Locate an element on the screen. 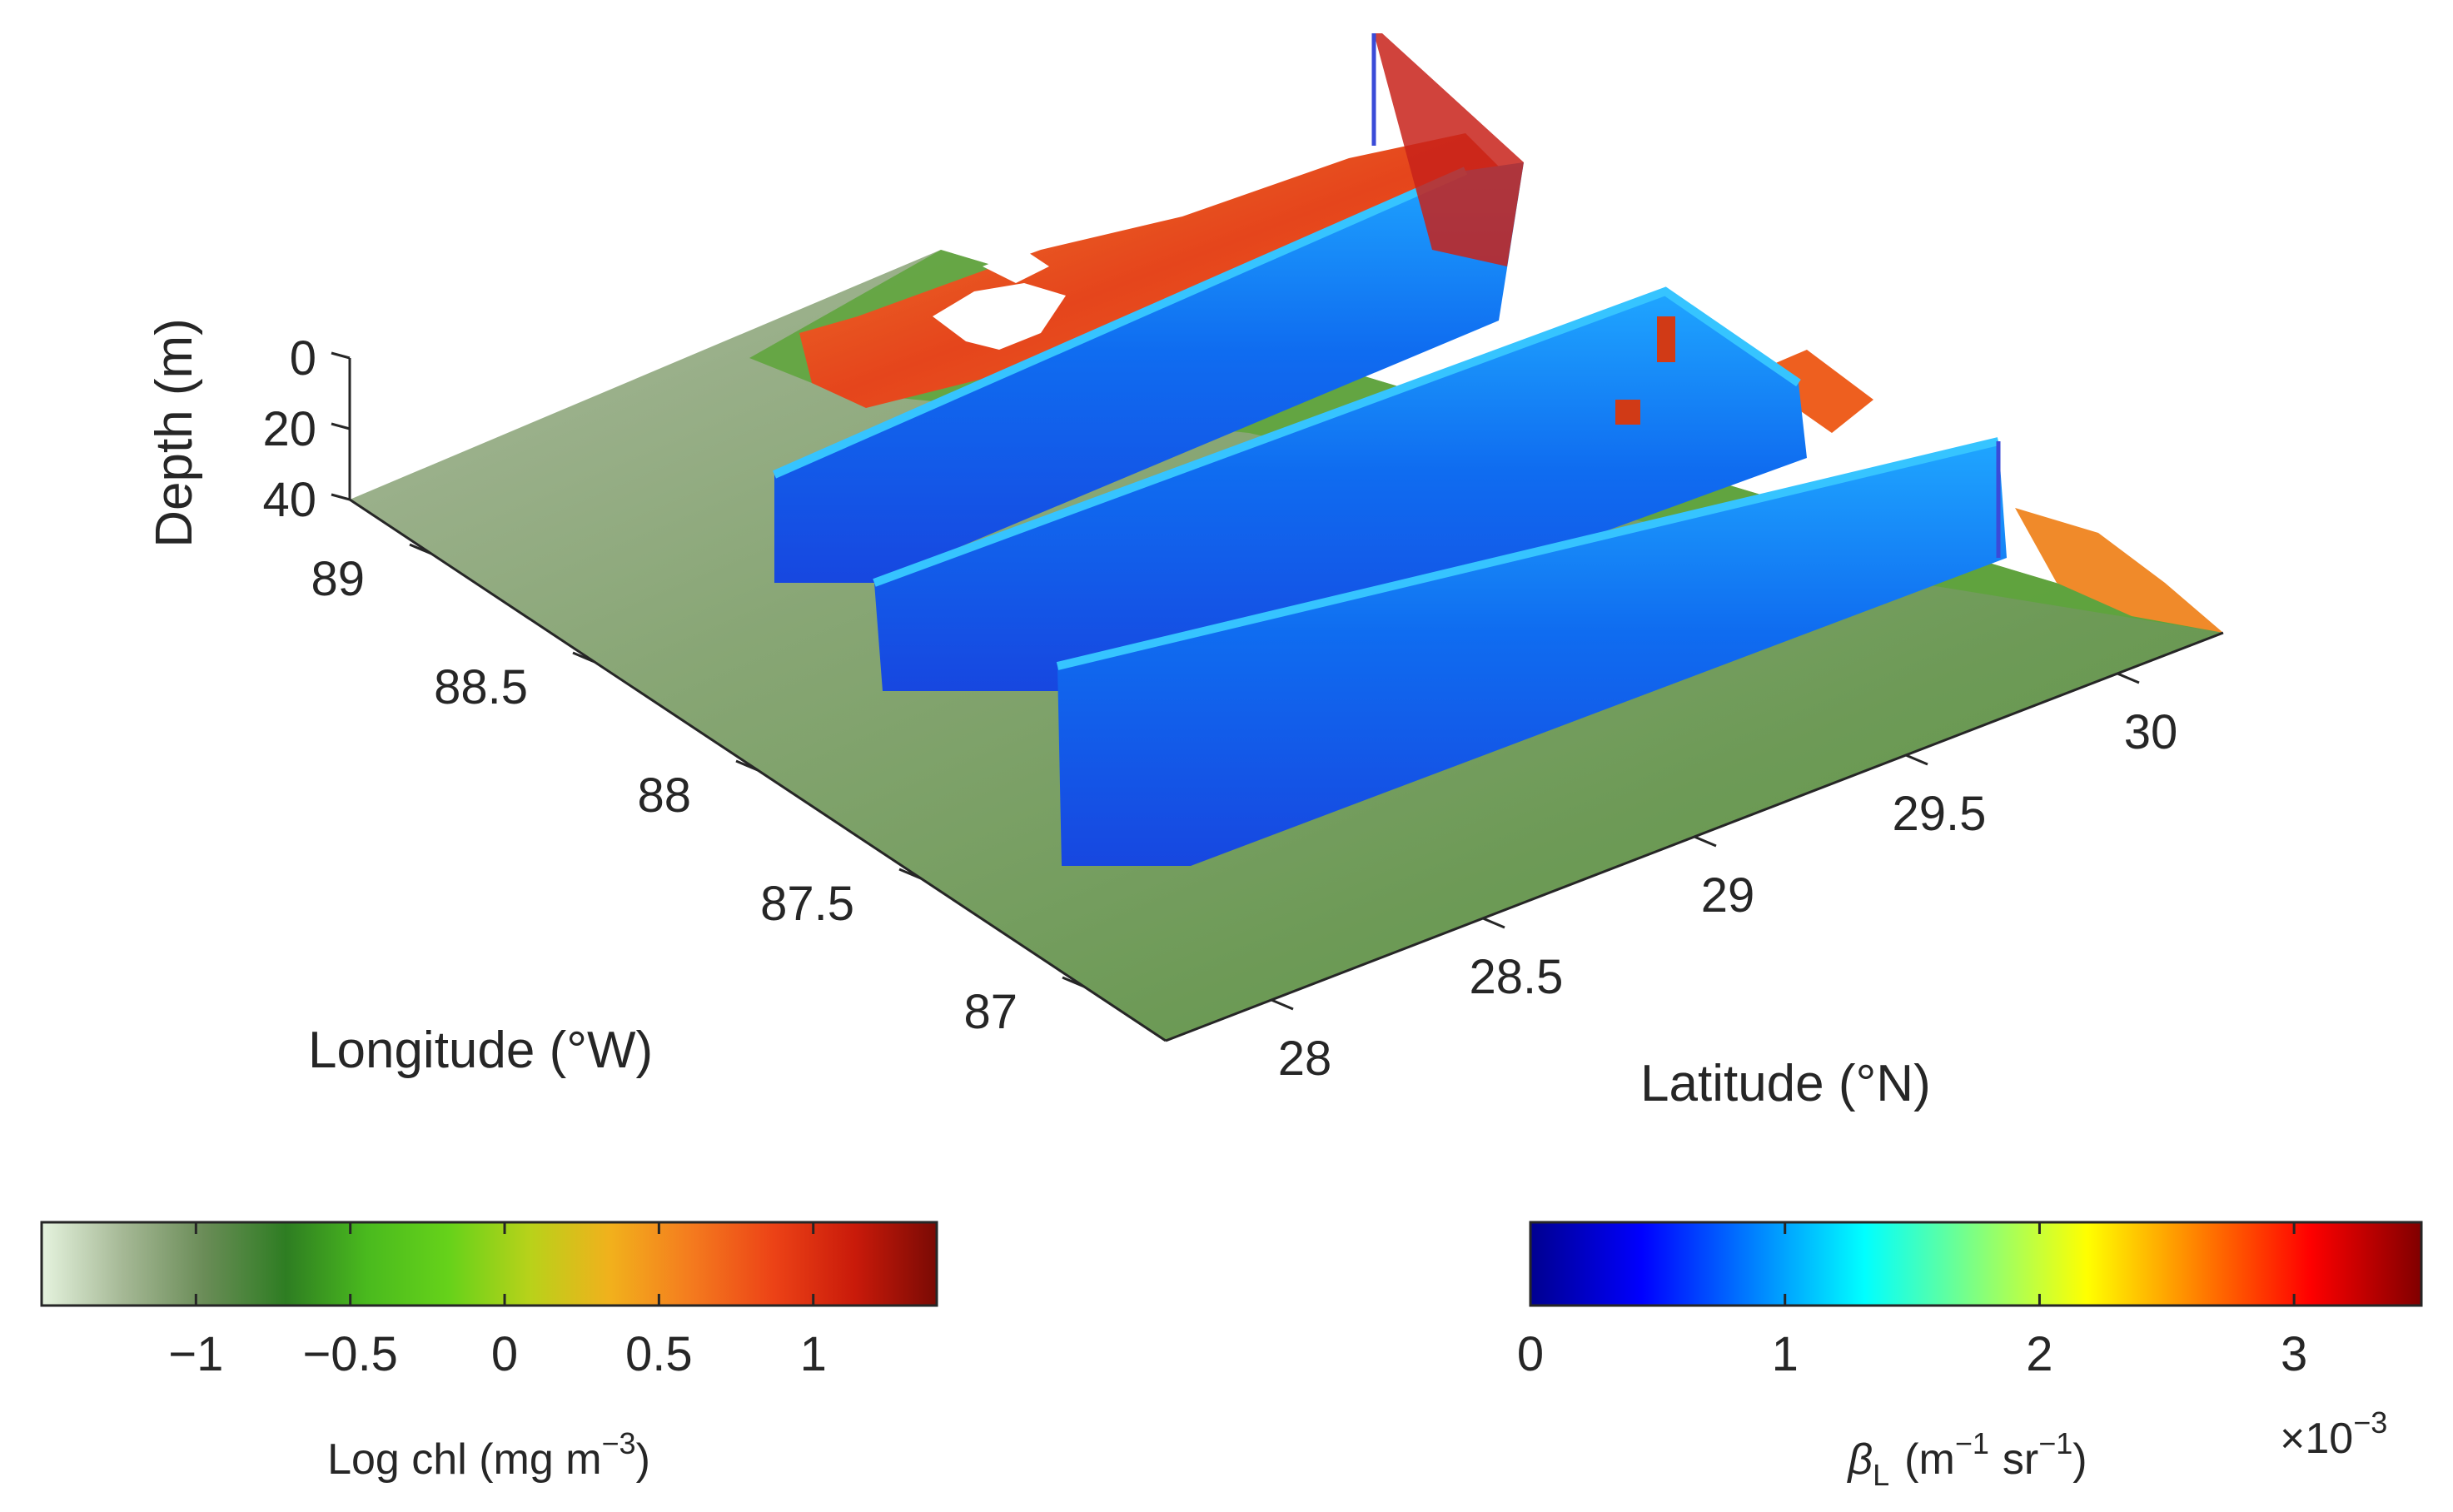 The width and height of the screenshot is (2453, 1512). colorbar-chl-tick-label-2: 0 is located at coordinates (504, 1354).